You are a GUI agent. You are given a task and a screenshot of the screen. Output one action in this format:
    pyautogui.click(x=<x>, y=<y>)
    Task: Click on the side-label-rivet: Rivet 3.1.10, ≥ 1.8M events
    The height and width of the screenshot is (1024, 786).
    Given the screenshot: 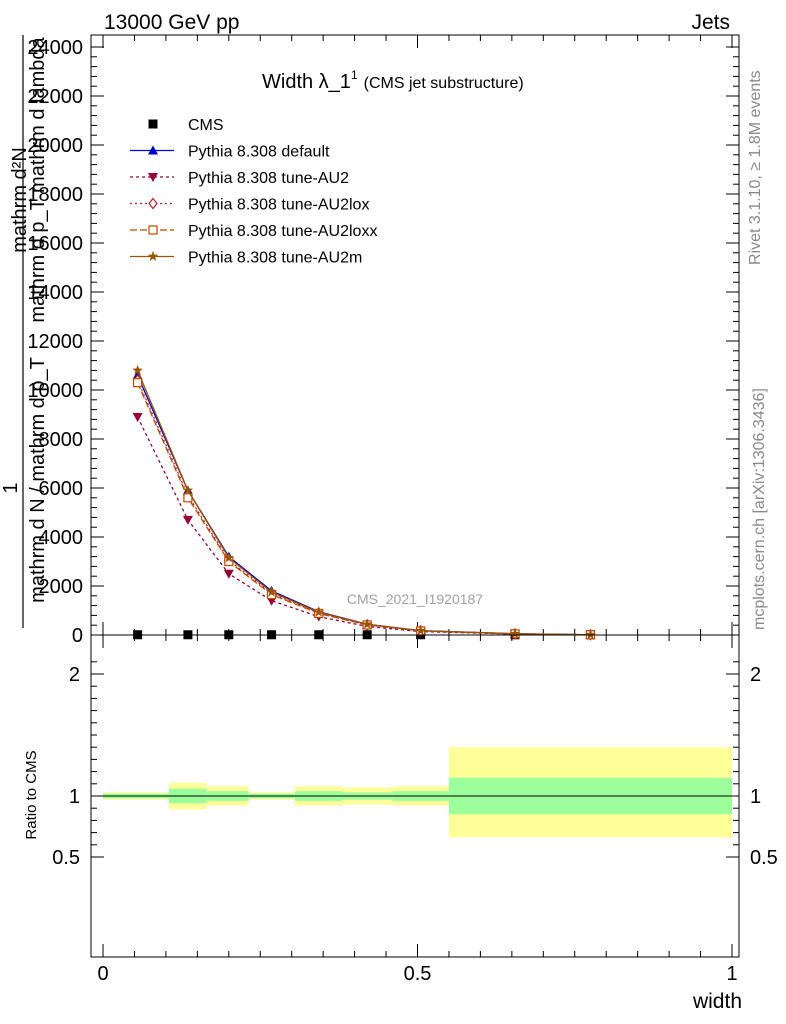 What is the action you would take?
    pyautogui.click(x=755, y=167)
    